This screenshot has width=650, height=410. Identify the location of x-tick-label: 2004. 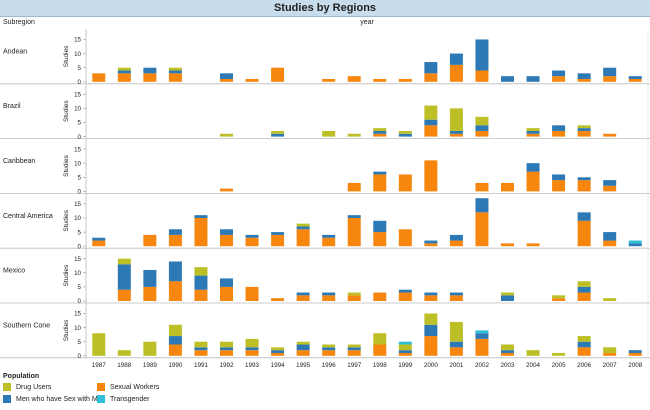
(533, 365).